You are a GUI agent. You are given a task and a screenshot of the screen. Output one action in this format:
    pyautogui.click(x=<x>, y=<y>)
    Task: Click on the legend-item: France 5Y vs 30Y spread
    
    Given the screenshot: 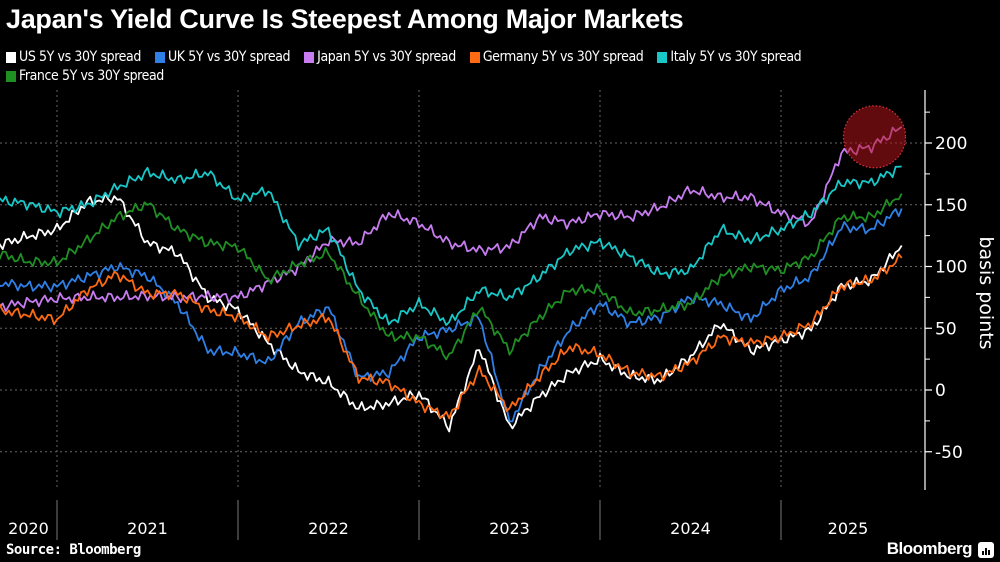 What is the action you would take?
    pyautogui.click(x=85, y=76)
    